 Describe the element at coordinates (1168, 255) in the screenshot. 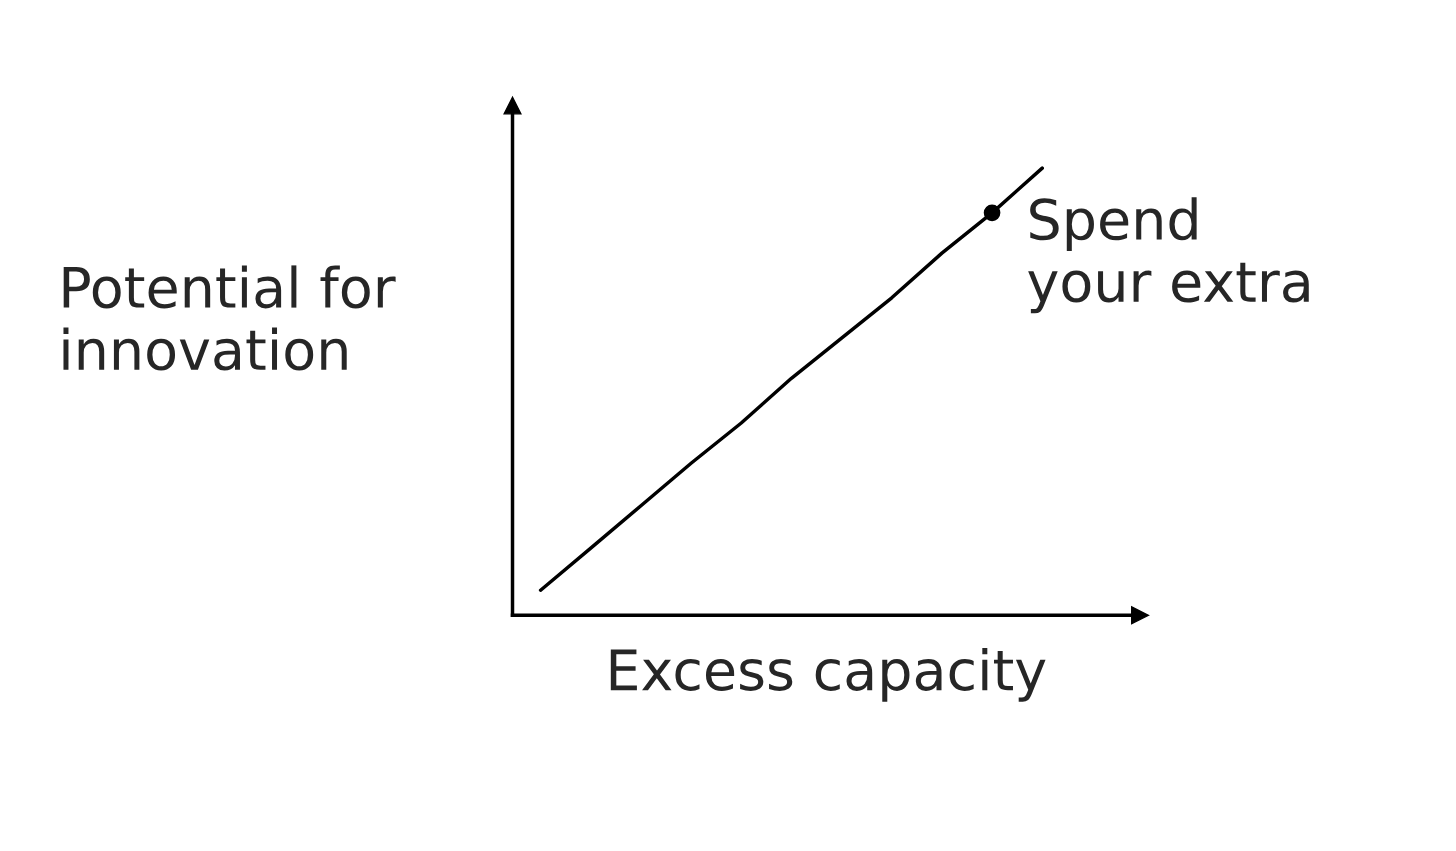

I see `annotation: Spend your extra` at that location.